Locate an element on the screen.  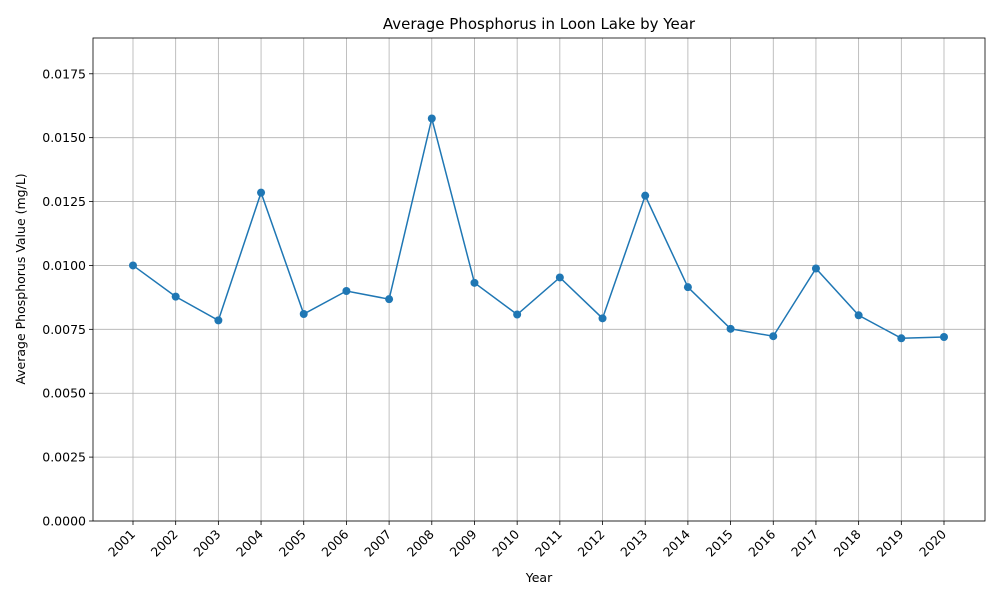
x-tick-label: 2001 is located at coordinates (121, 543).